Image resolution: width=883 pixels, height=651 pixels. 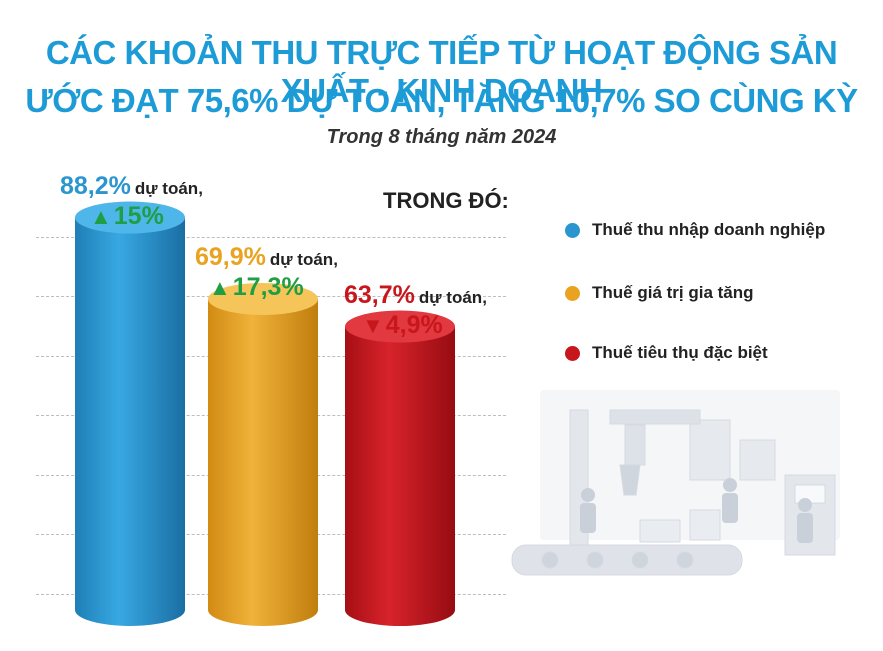 I want to click on subtitle: Trong 8 tháng năm 2024, so click(x=441, y=137).